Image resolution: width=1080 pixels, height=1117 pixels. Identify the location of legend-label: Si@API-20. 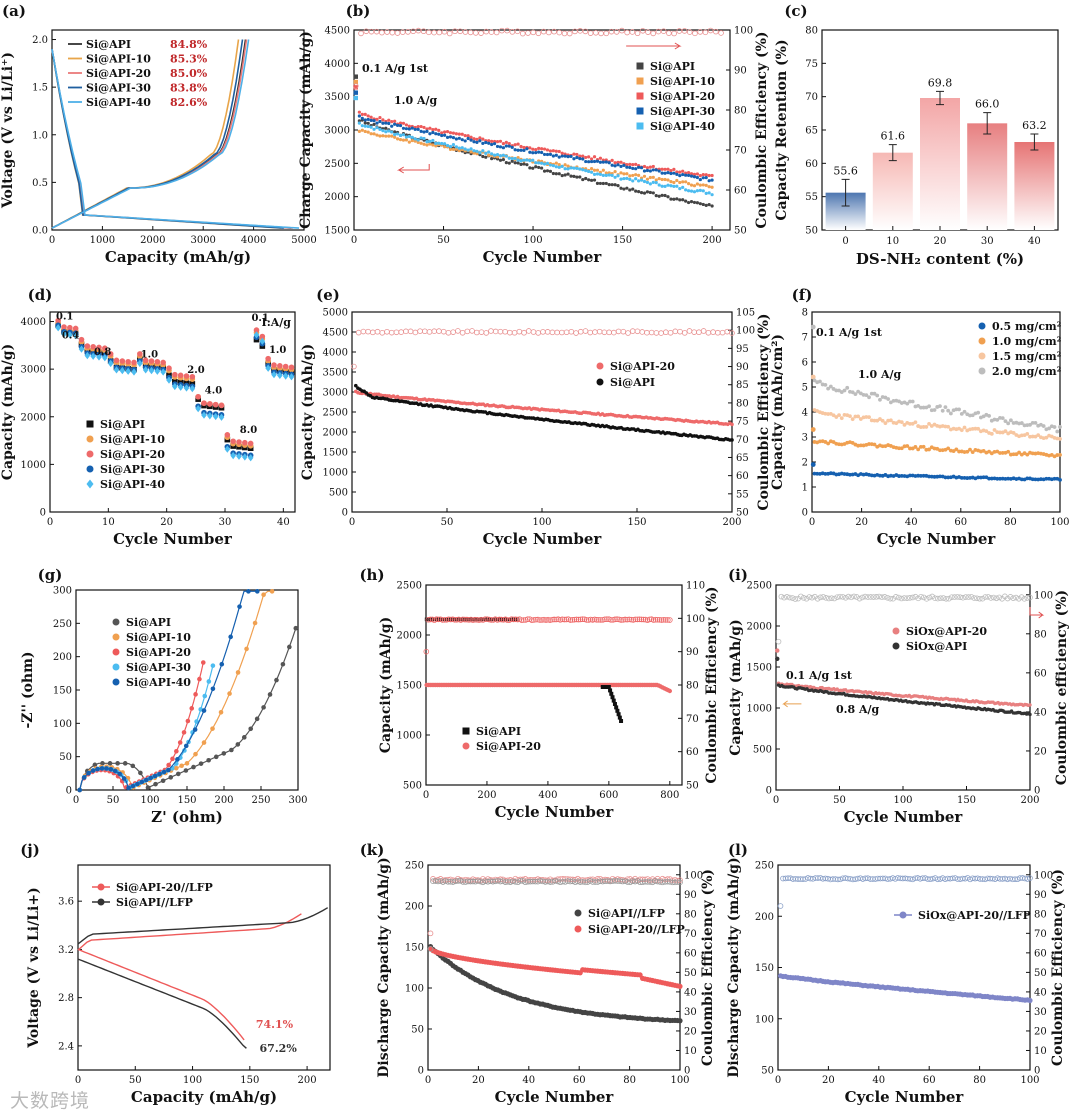
(118, 73).